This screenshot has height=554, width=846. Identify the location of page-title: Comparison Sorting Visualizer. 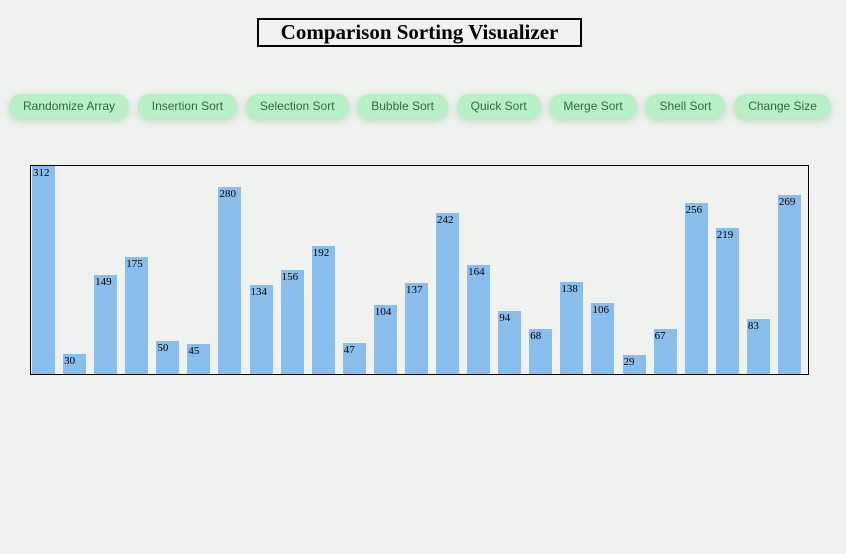
(419, 32).